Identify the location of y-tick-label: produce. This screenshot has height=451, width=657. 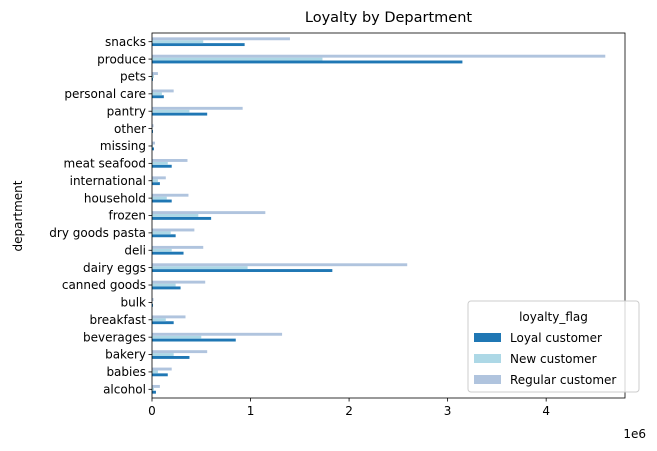
(121, 59).